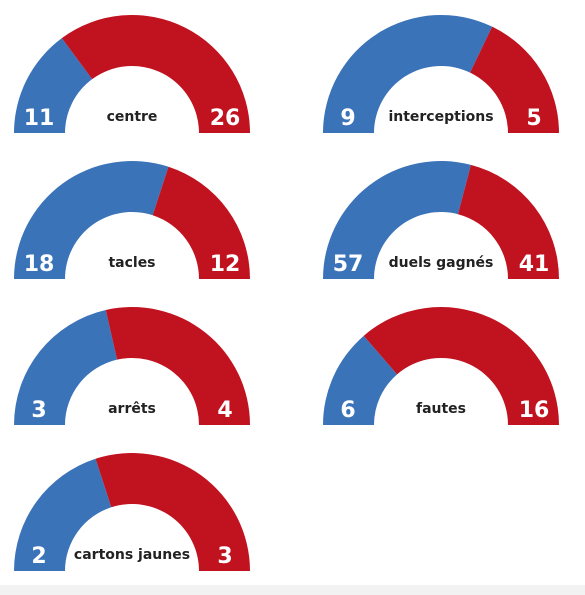 The image size is (585, 595). Describe the element at coordinates (440, 117) in the screenshot. I see `chart-title: interceptions` at that location.